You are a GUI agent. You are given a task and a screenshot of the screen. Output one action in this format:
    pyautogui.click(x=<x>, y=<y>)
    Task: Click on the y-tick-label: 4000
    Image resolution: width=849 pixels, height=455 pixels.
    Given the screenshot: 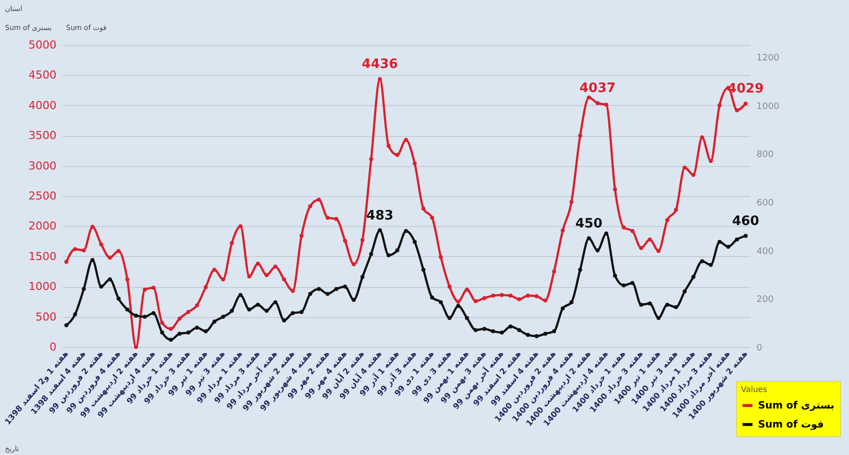 What is the action you would take?
    pyautogui.click(x=42, y=105)
    